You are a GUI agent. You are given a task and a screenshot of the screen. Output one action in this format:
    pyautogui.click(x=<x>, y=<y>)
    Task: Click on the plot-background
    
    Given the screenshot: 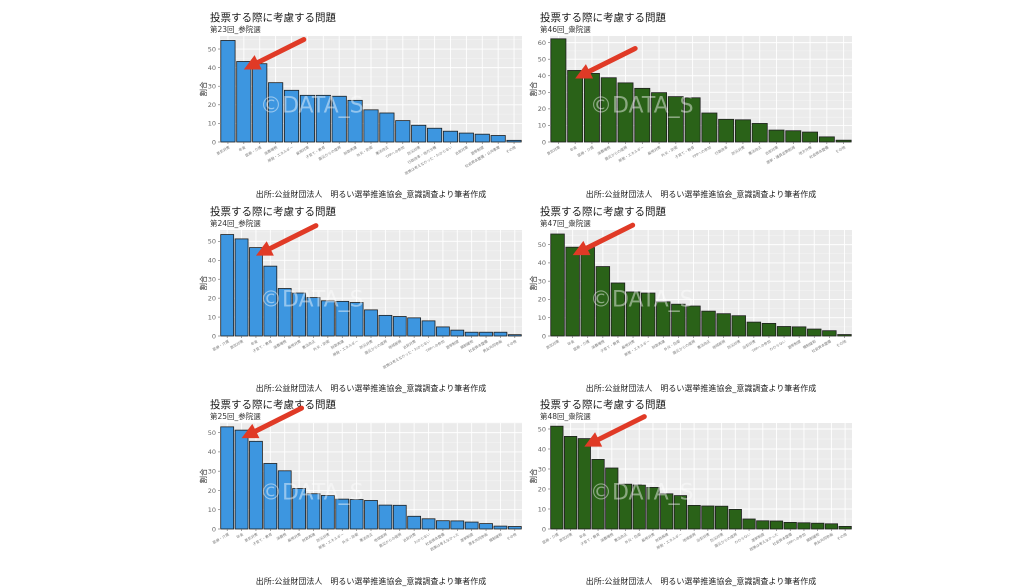 What is the action you would take?
    pyautogui.click(x=701, y=89)
    